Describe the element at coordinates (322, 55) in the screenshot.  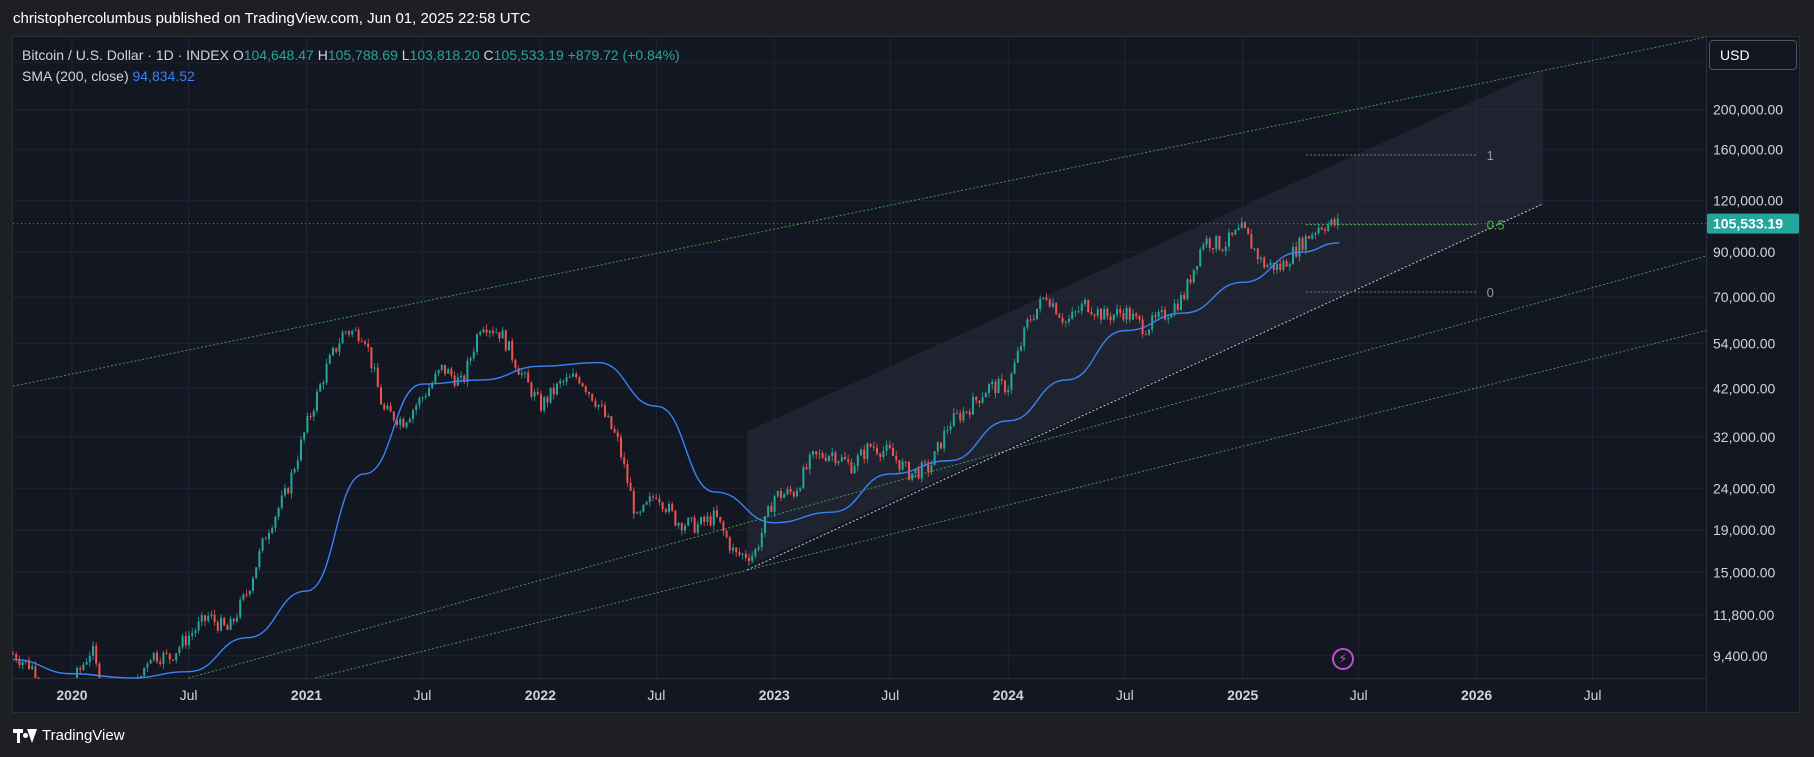
I see `high-label: H` at that location.